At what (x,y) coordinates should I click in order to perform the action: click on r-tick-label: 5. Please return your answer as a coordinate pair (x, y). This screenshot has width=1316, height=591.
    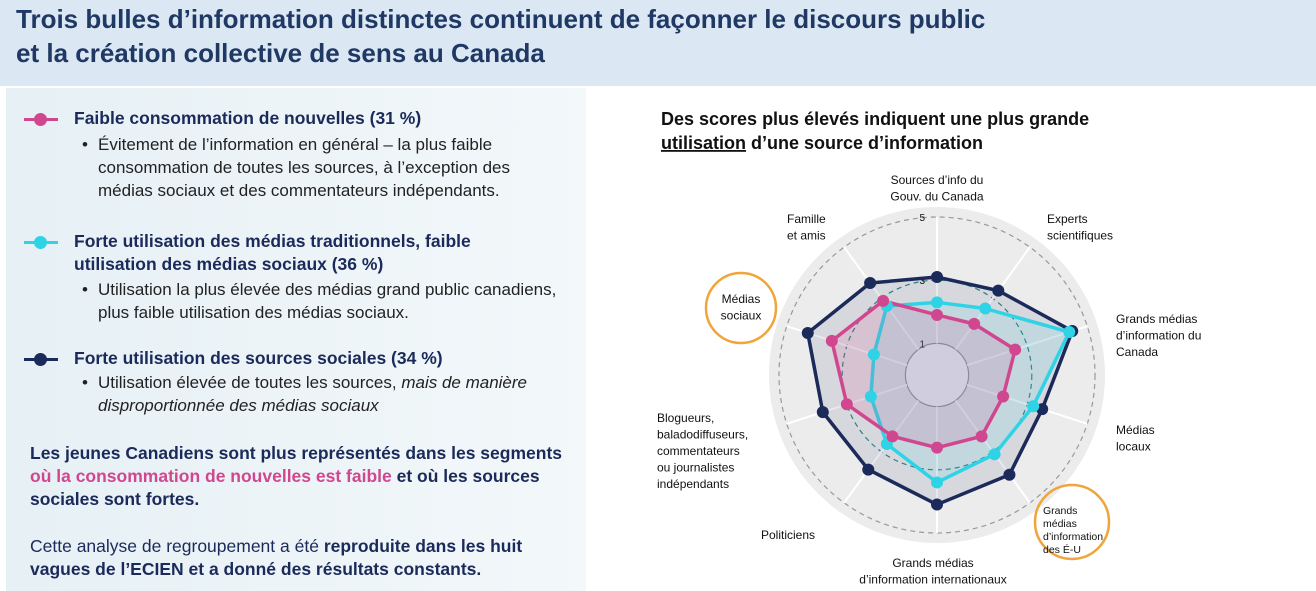
    Looking at the image, I should click on (922, 218).